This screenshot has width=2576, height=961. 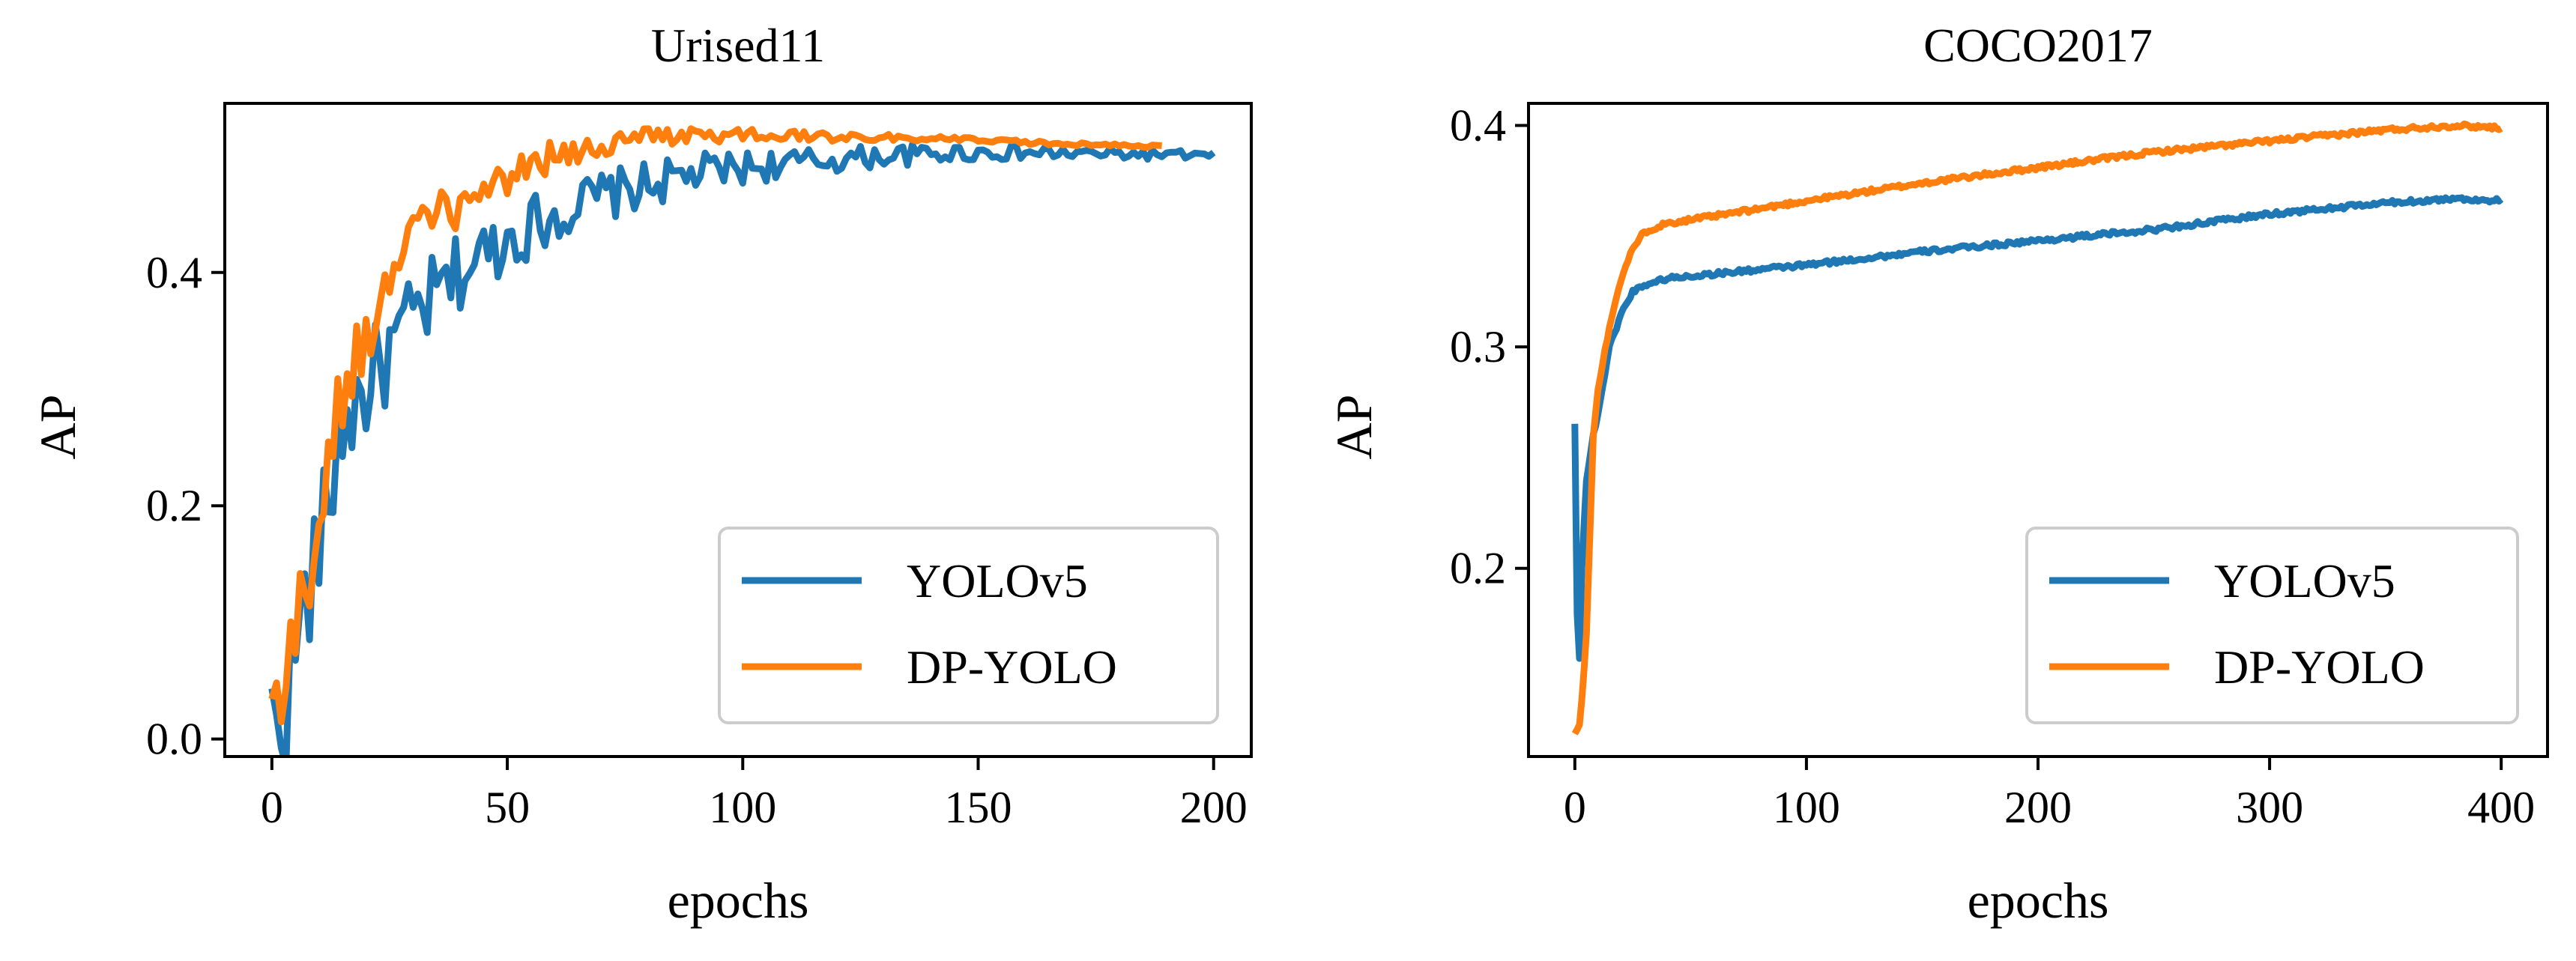 I want to click on chart-title: Urised11, so click(x=738, y=45).